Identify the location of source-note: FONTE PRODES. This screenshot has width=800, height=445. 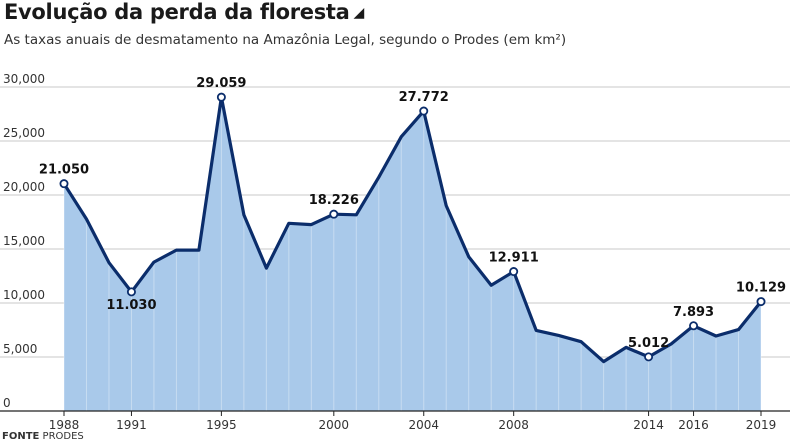
(43, 436).